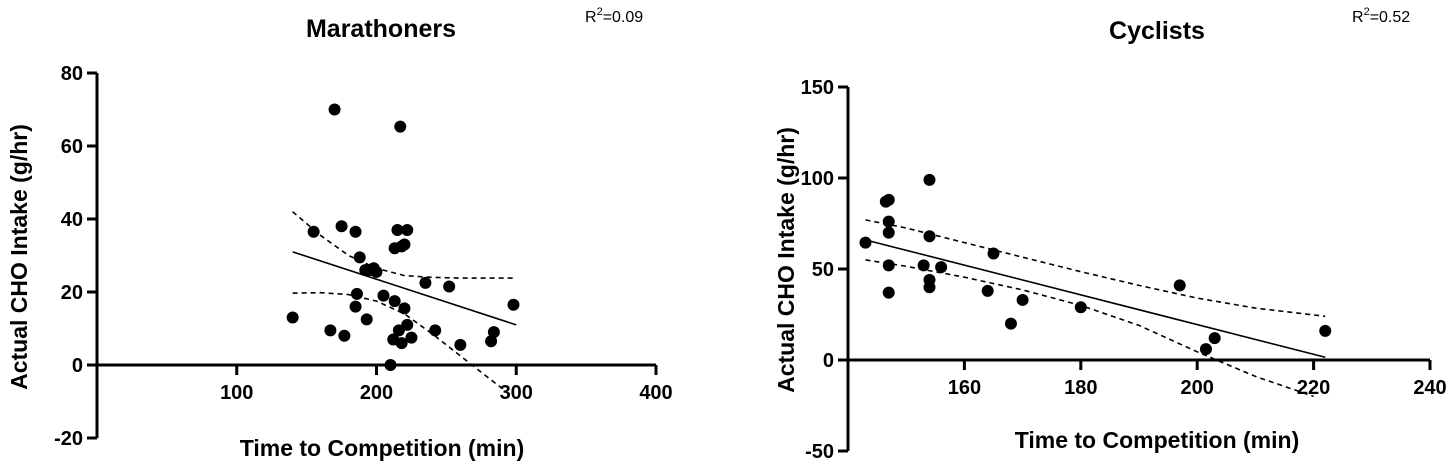  Describe the element at coordinates (1429, 388) in the screenshot. I see `x-tick-label: 240` at that location.